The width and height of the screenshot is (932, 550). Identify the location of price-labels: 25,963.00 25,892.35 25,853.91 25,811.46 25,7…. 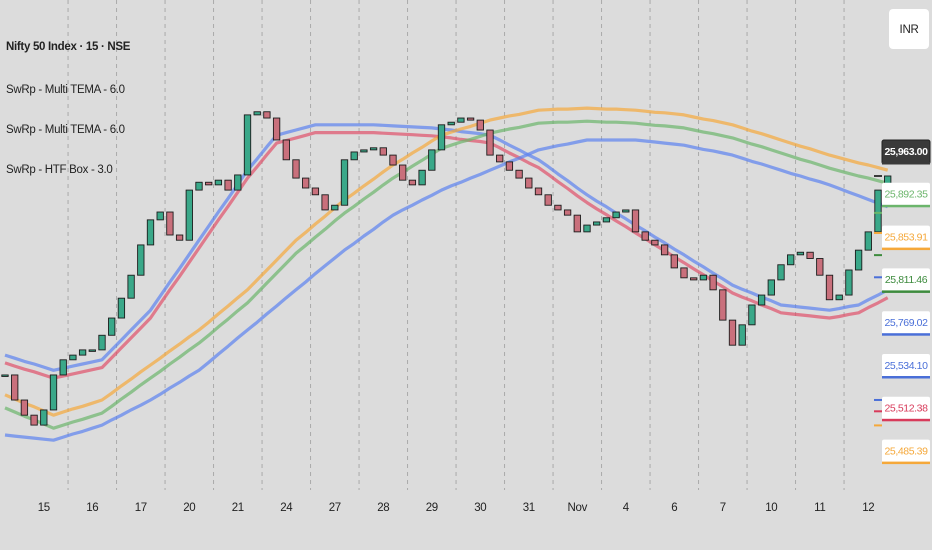
(902, 302).